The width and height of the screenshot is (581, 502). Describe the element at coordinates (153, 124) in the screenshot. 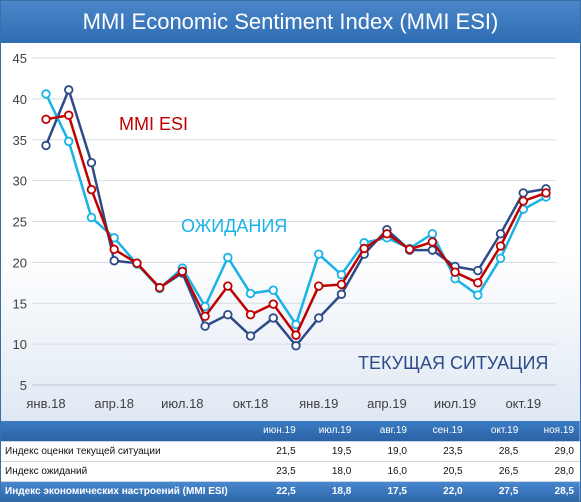

I see `series-annotation-label: MMI ESI` at that location.